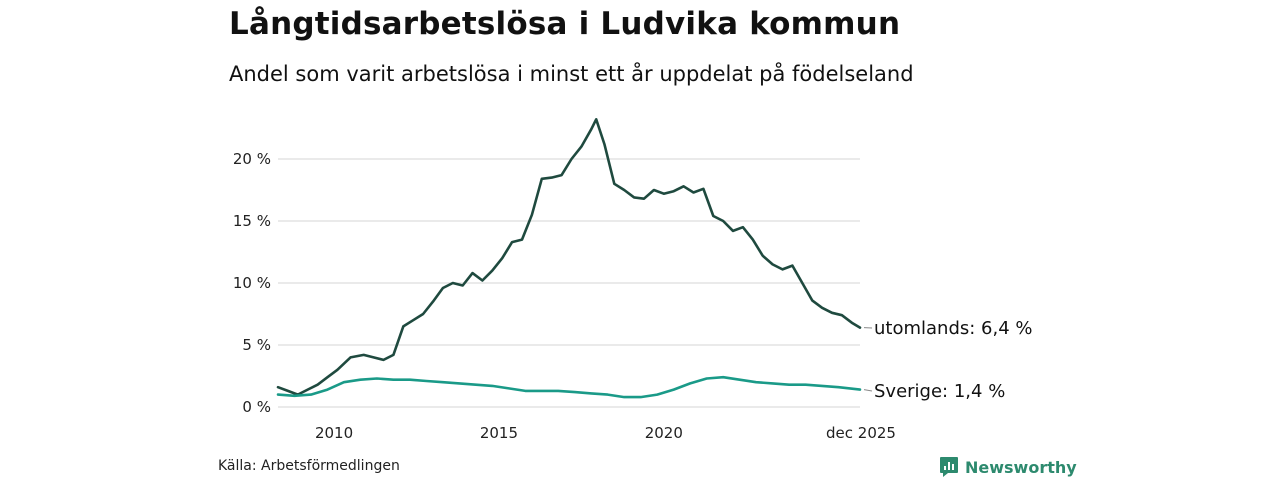  Describe the element at coordinates (565, 24) in the screenshot. I see `chart-title: Långtidsarbetslösa i Ludvika kommun` at that location.